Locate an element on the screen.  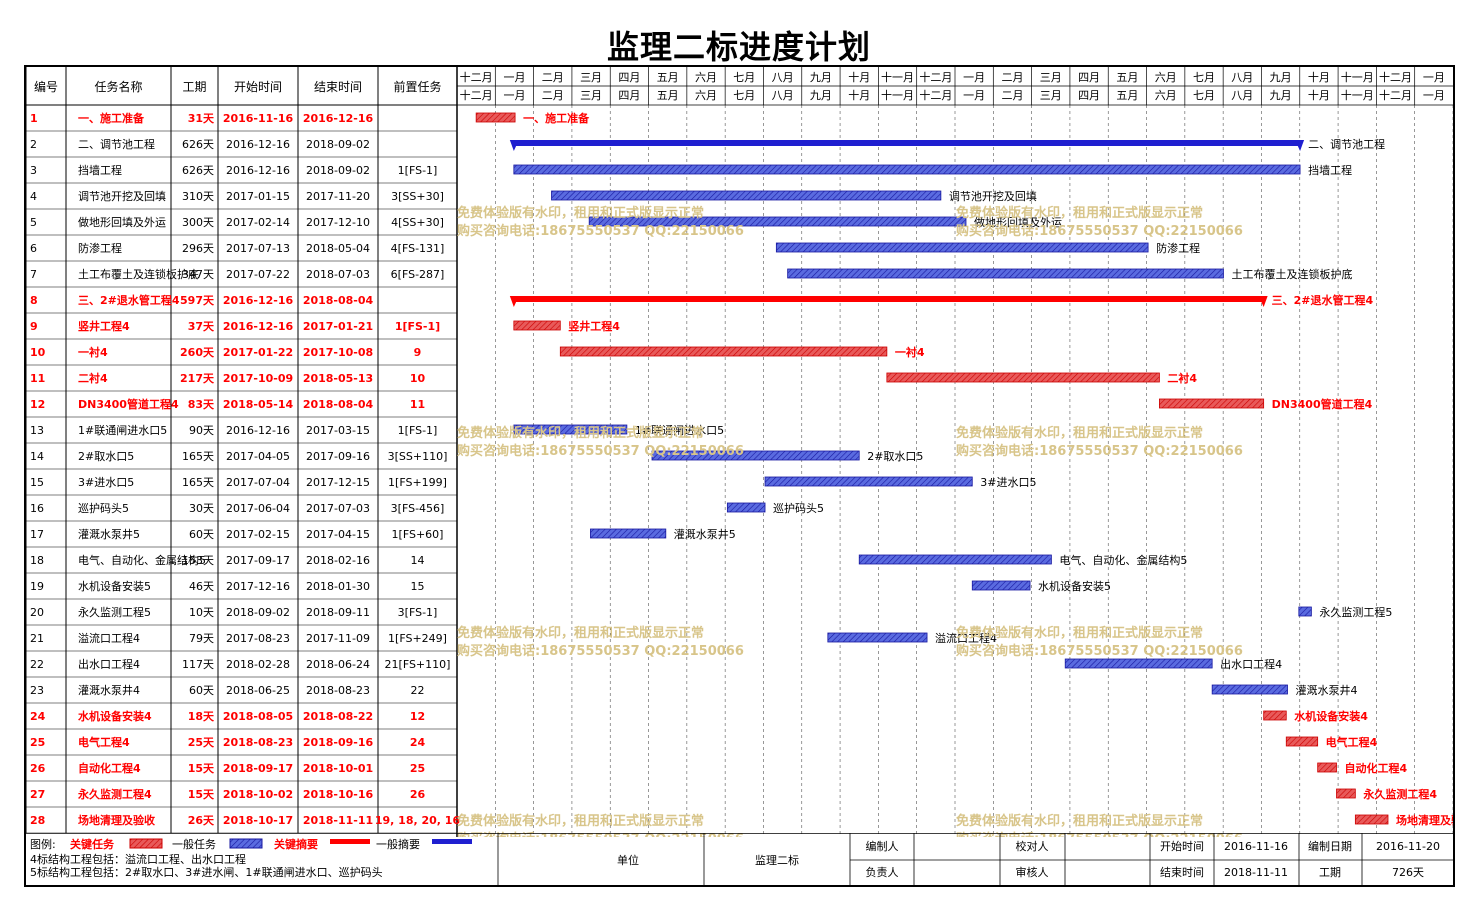
table-cell-end: 2018-08-22 is located at coordinates (338, 716).